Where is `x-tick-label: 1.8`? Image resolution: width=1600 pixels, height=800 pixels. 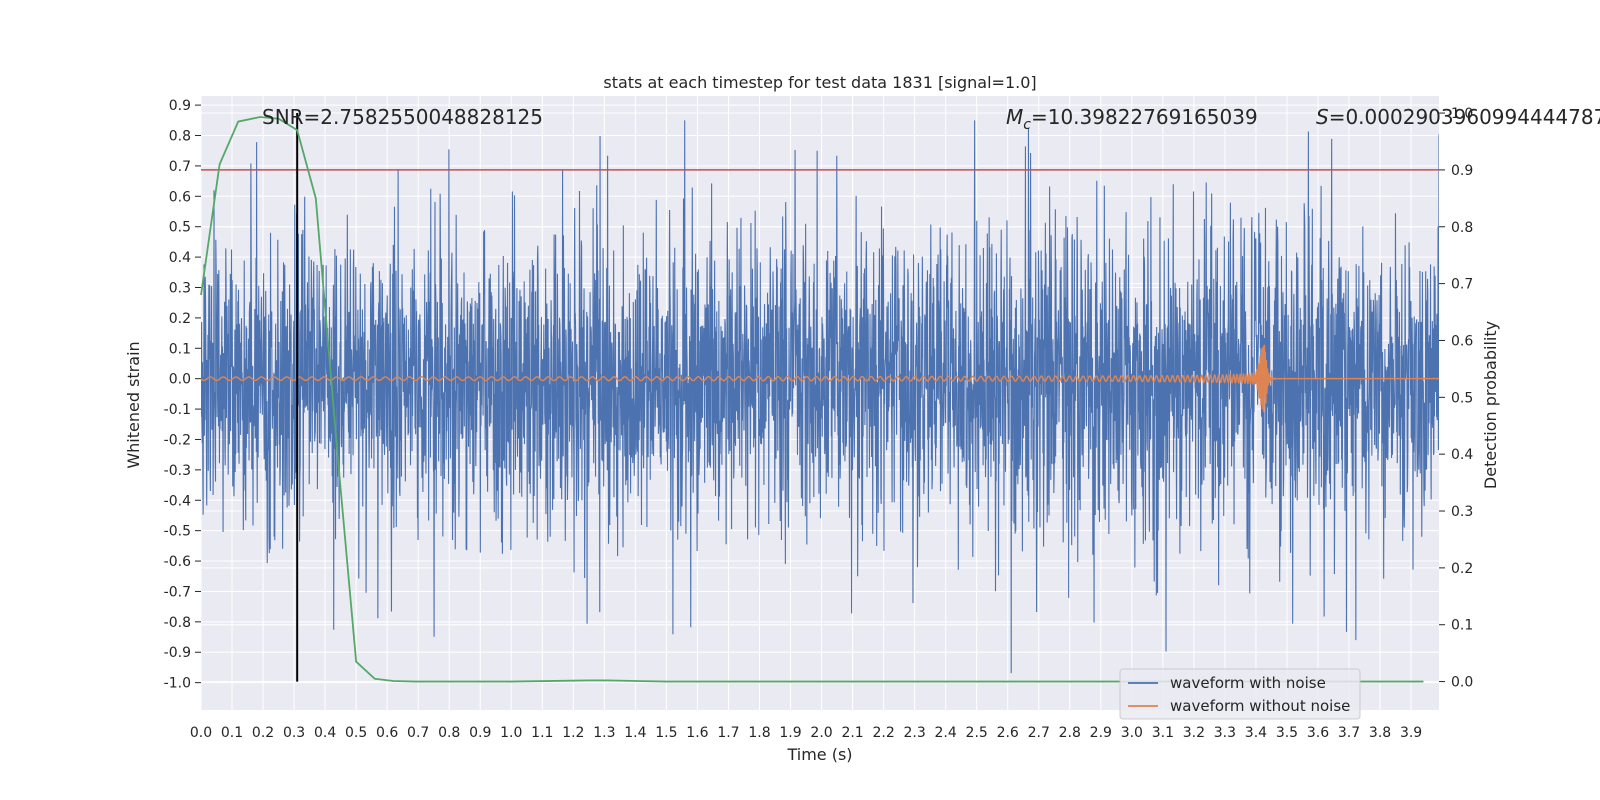 x-tick-label: 1.8 is located at coordinates (759, 733).